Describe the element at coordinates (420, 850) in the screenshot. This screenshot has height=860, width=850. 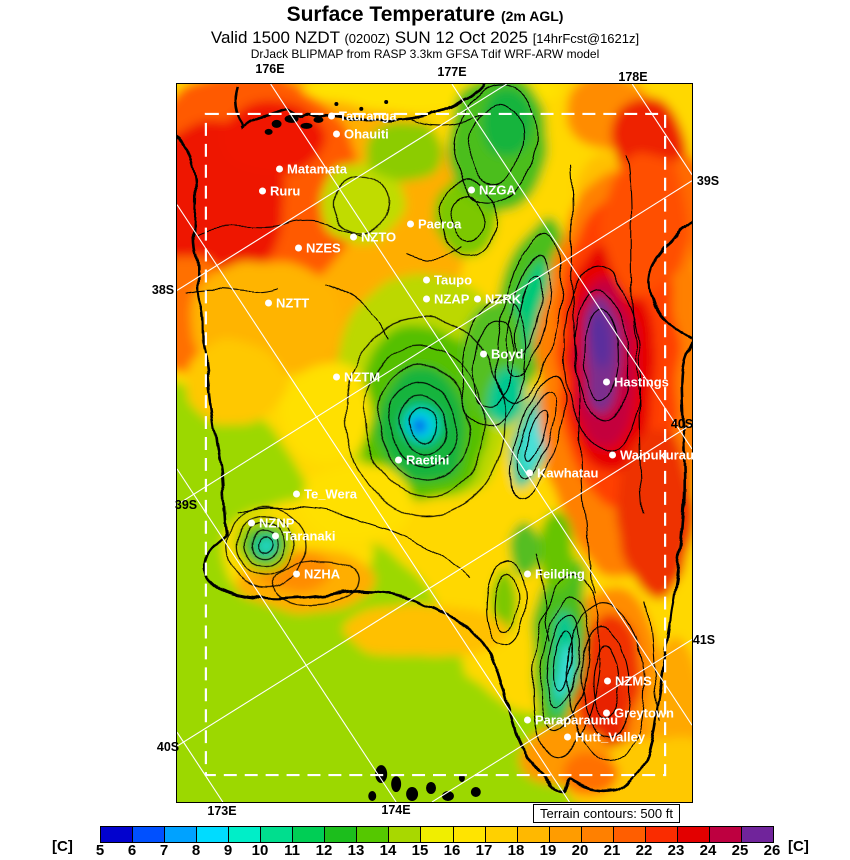
I see `colorbar-tick-15: 15` at that location.